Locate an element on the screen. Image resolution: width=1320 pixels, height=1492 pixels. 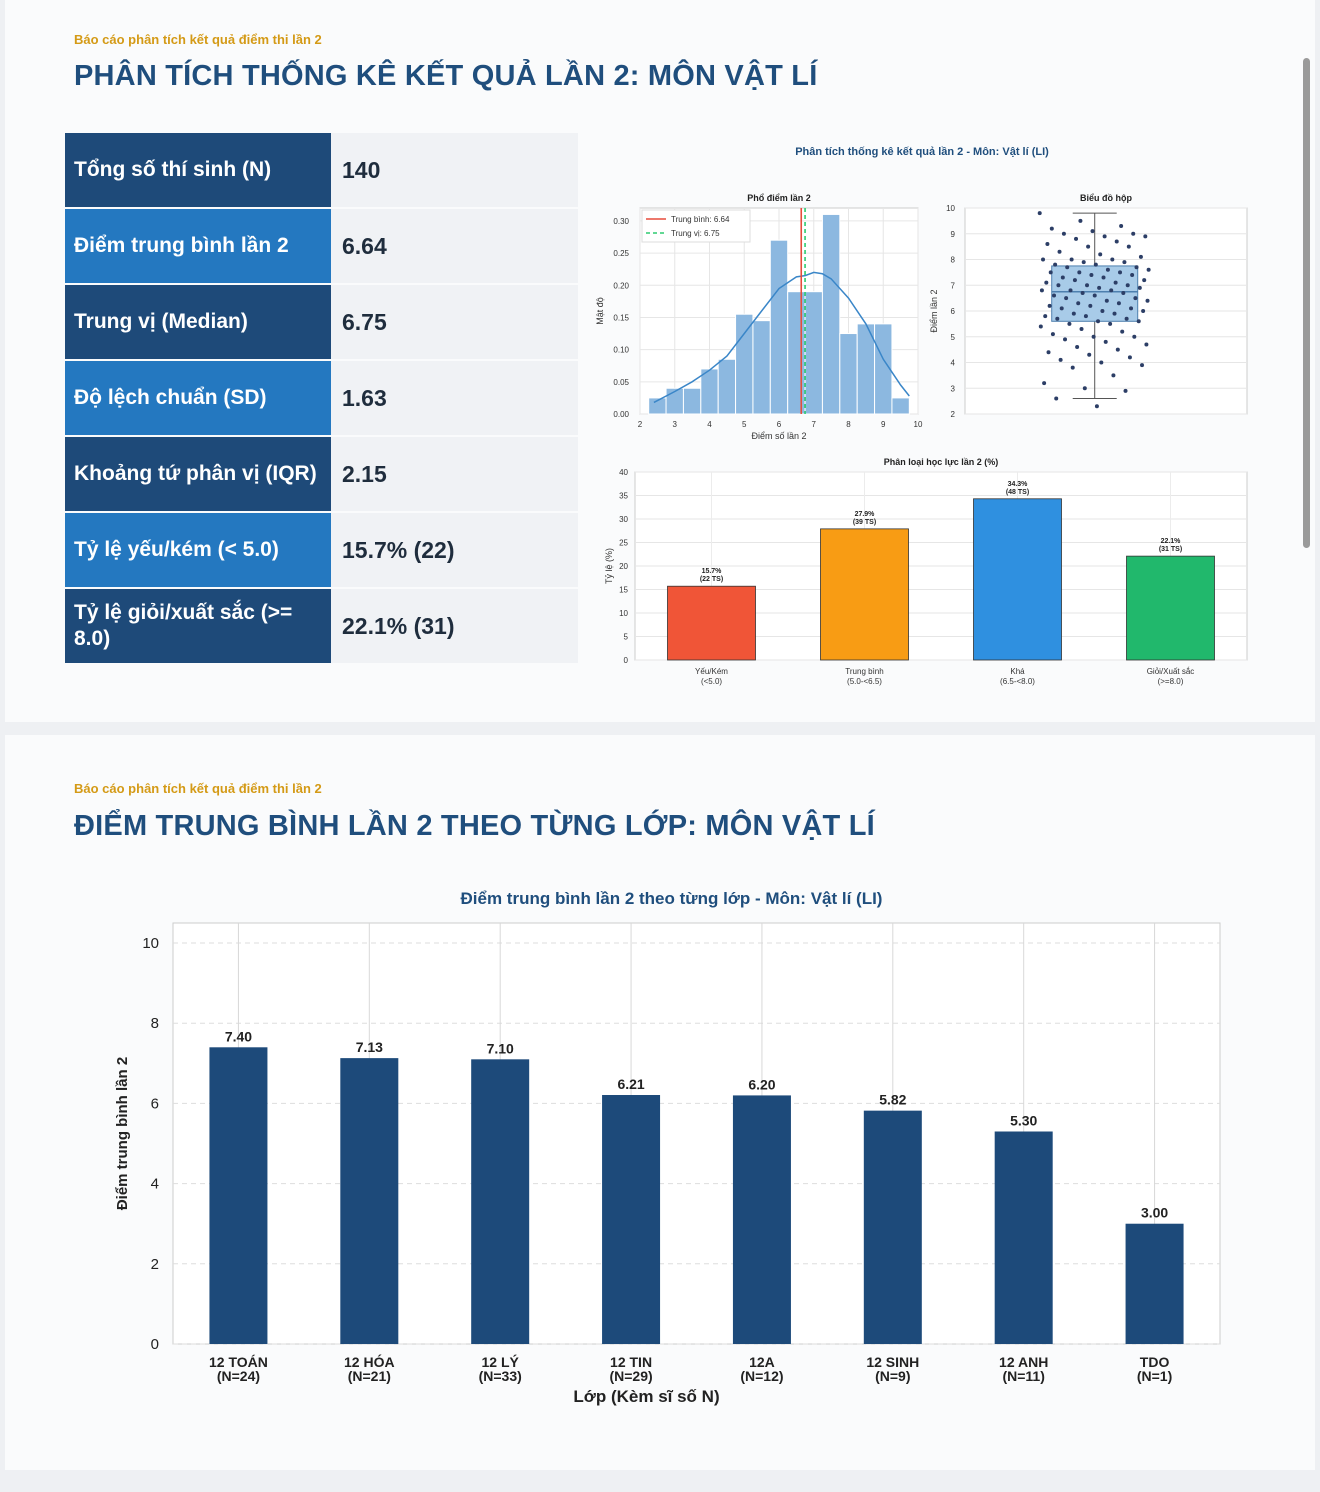
y-tick-label: 0.25 is located at coordinates (621, 253).